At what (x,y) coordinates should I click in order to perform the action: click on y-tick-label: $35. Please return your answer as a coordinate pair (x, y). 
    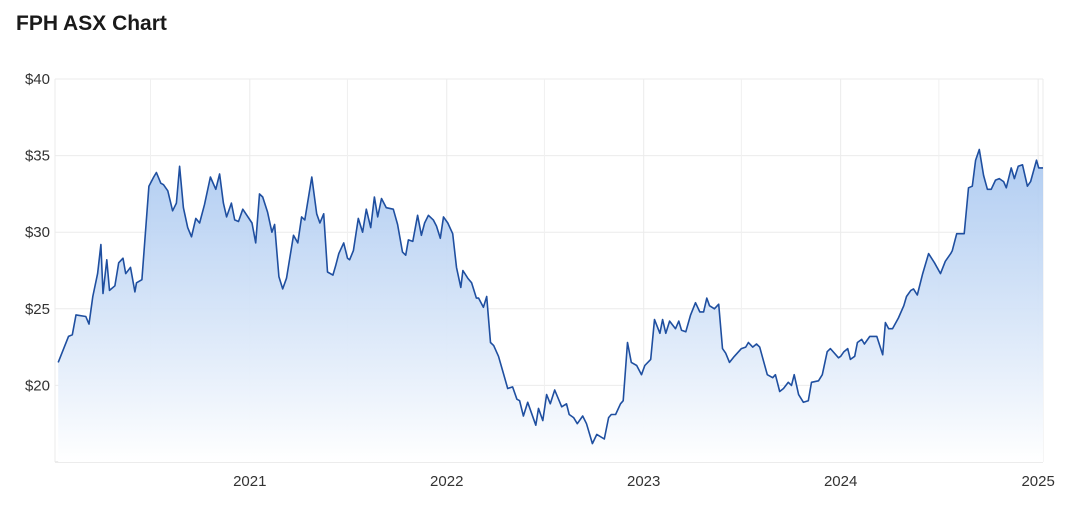
    Looking at the image, I should click on (37, 156).